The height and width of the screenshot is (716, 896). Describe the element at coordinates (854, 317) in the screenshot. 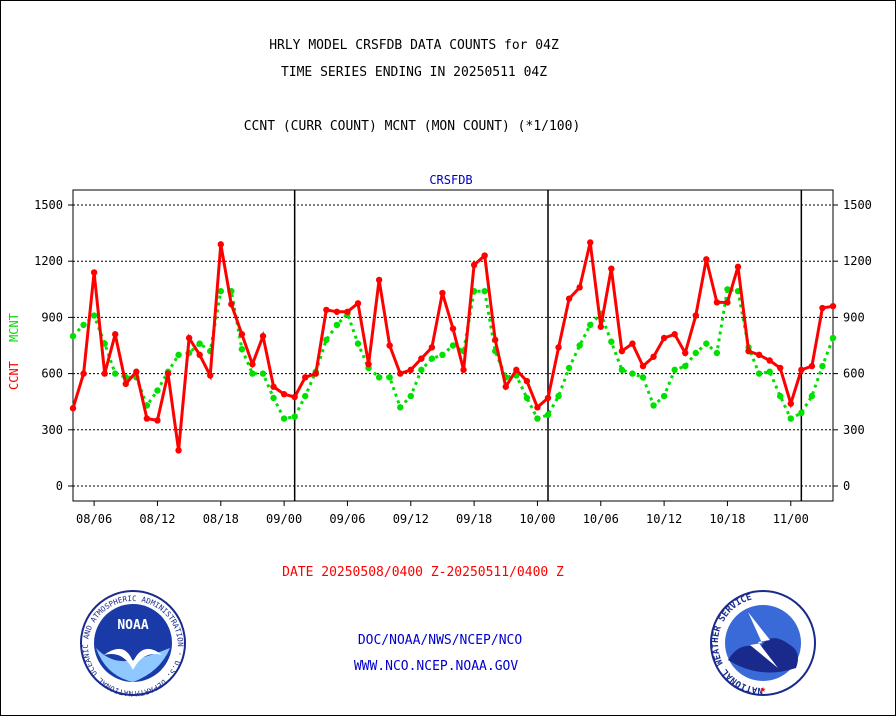

I see `y-tick-label-right: 900` at that location.